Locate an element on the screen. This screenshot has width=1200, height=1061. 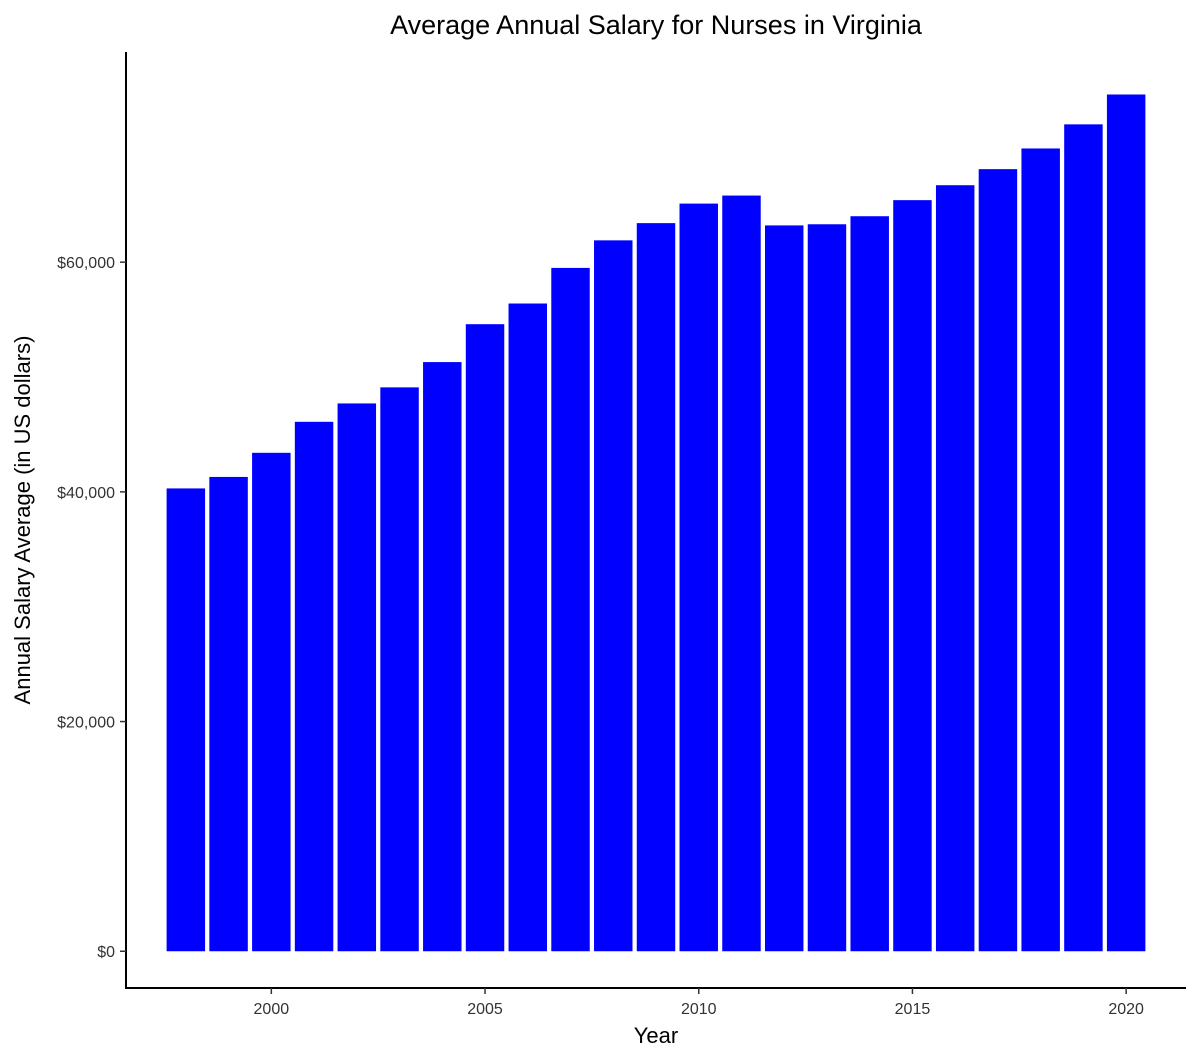
bar-2019 is located at coordinates (1083, 538).